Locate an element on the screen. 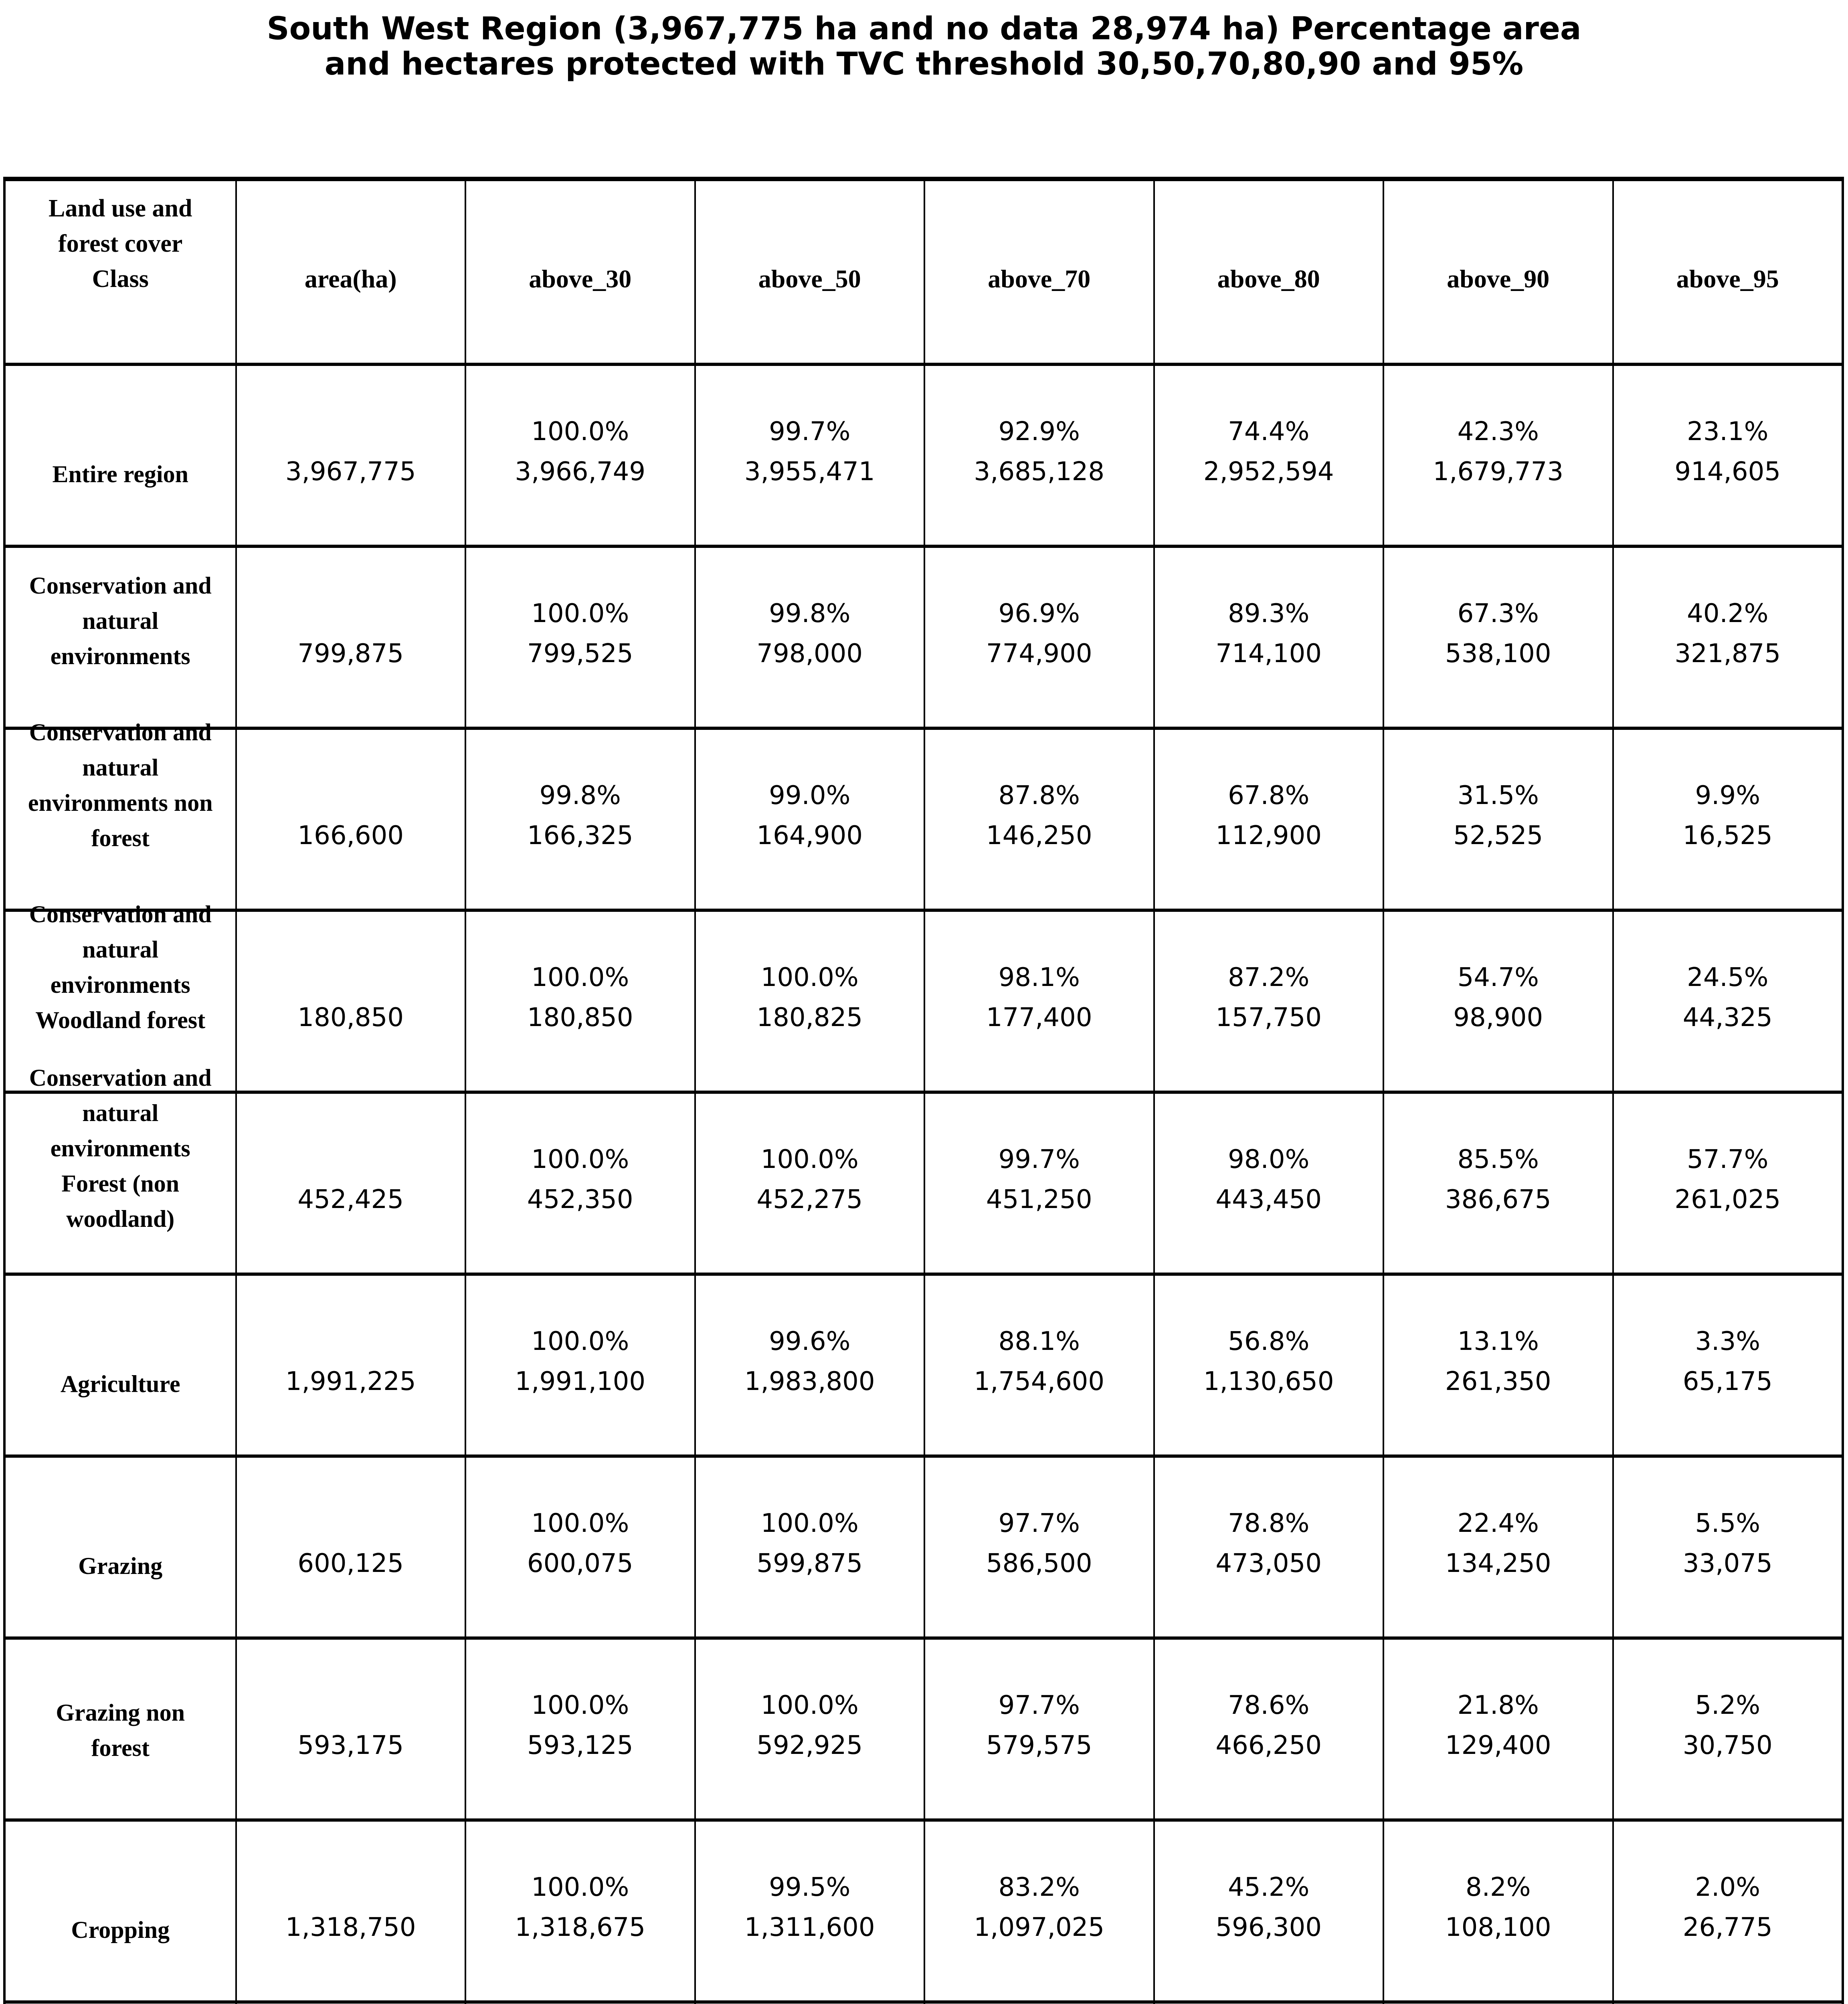 The image size is (1848, 2004). threshold-values: 99.8% 166,325 is located at coordinates (580, 816).